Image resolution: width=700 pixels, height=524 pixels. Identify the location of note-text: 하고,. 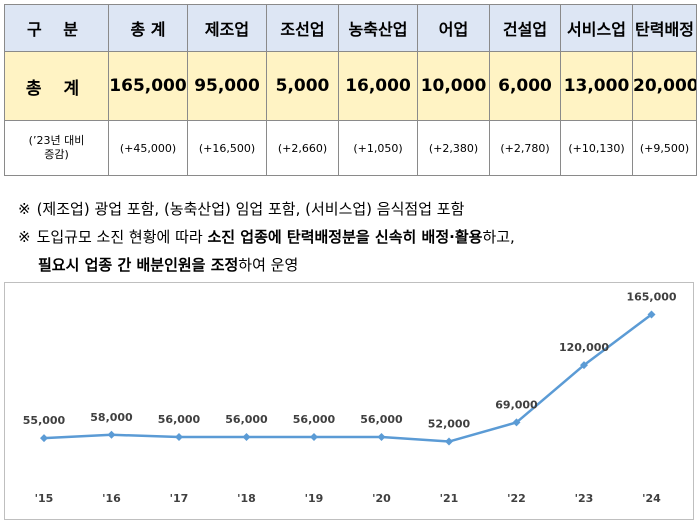
(498, 237).